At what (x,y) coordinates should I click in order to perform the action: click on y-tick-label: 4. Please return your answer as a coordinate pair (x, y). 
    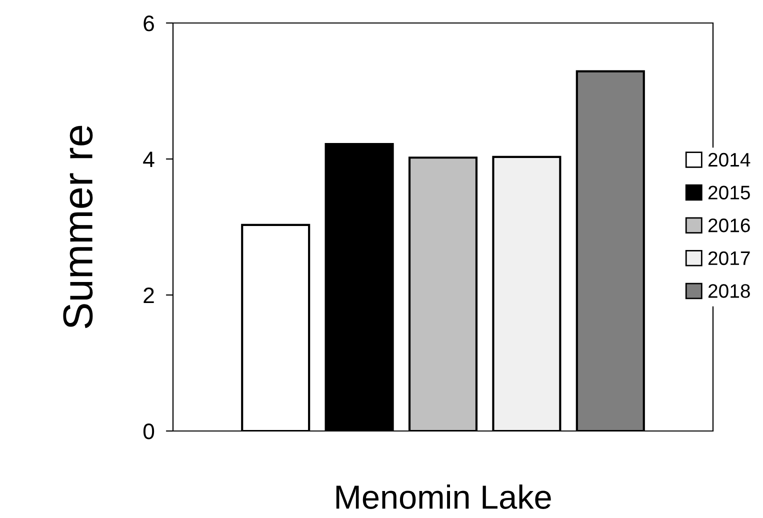
    Looking at the image, I should click on (148, 160).